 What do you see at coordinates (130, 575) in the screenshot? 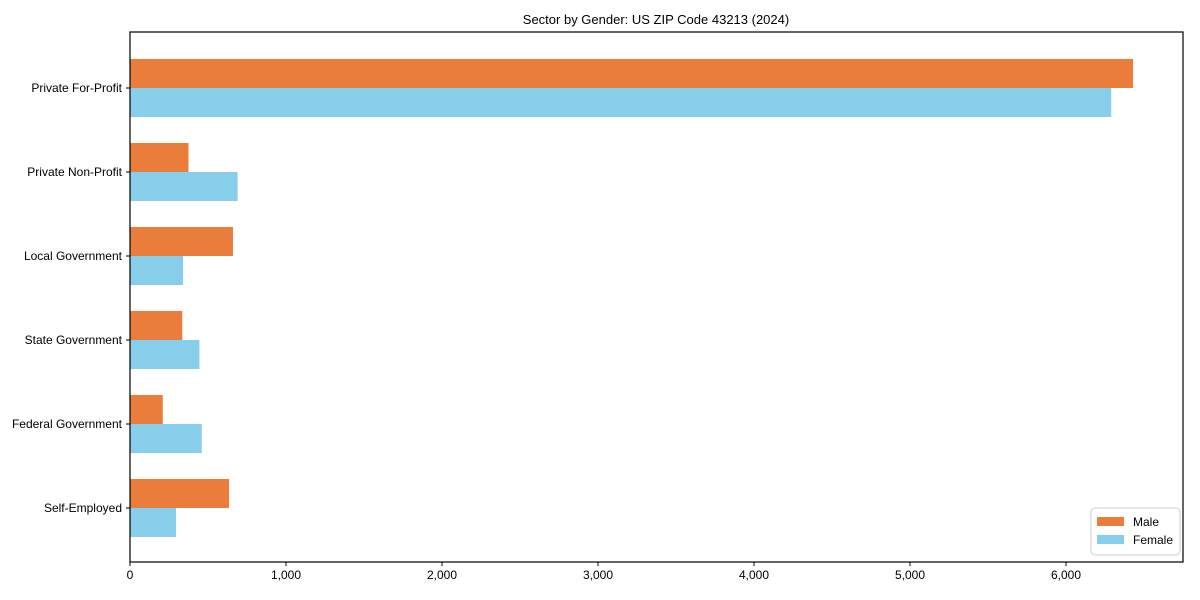
I see `x-tick-label: 0` at bounding box center [130, 575].